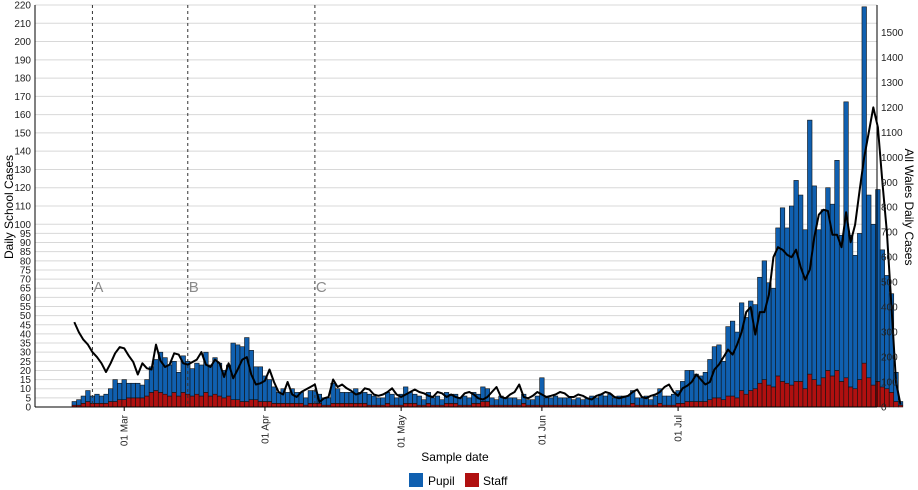 This screenshot has width=918, height=490. Describe the element at coordinates (892, 108) in the screenshot. I see `y2-tick-label: 1200` at that location.